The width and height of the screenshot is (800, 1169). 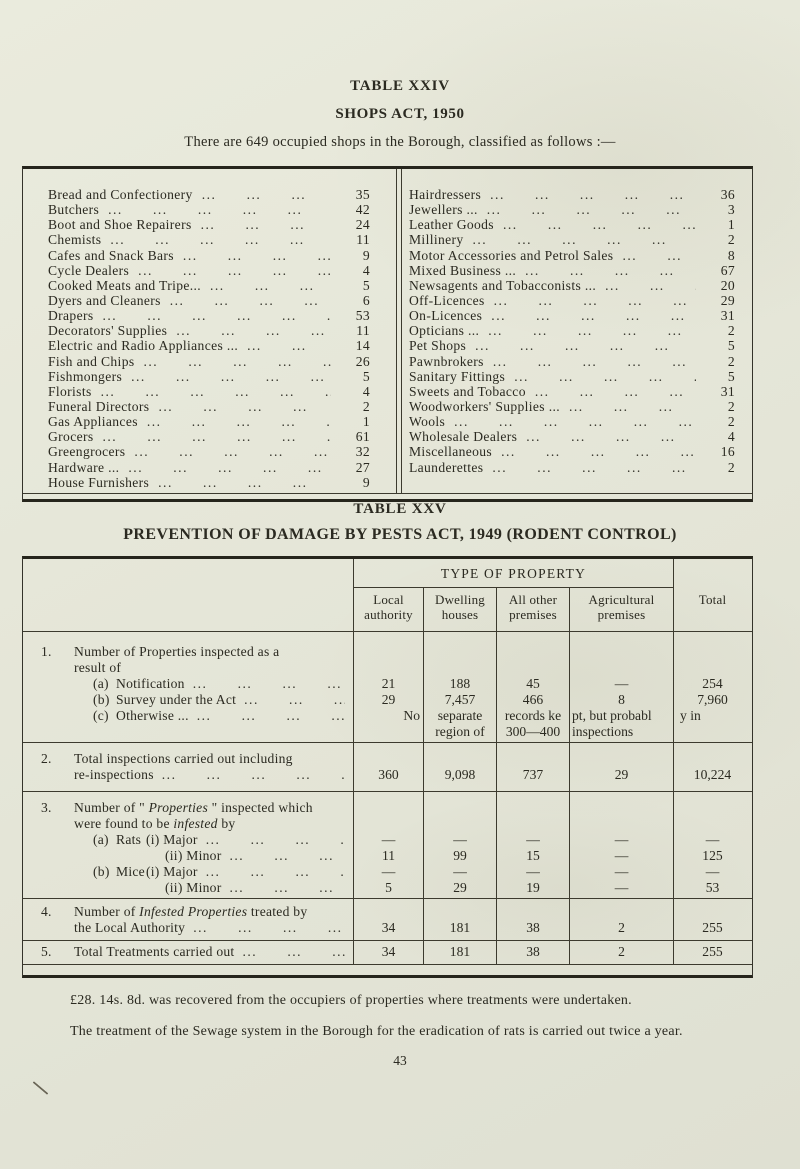 What do you see at coordinates (727, 452) in the screenshot?
I see `shop-count: 16` at bounding box center [727, 452].